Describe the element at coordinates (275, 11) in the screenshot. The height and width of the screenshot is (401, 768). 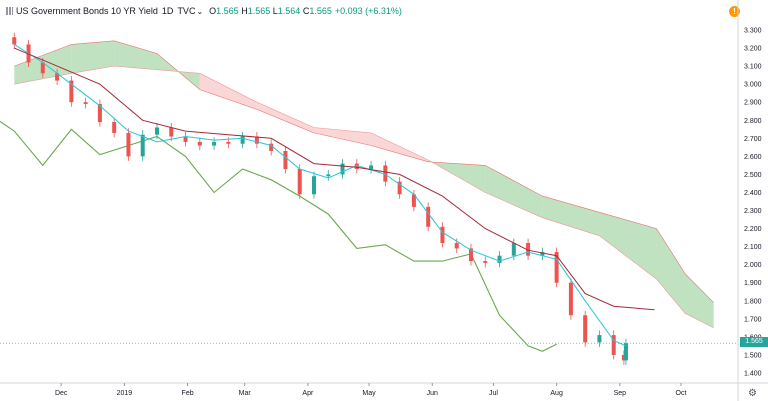
I see `low-label: L` at that location.